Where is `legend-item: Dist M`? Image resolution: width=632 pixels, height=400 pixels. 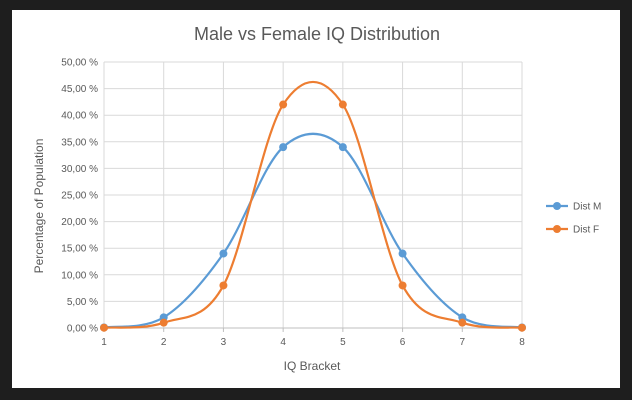
legend-item: Dist M is located at coordinates (573, 207).